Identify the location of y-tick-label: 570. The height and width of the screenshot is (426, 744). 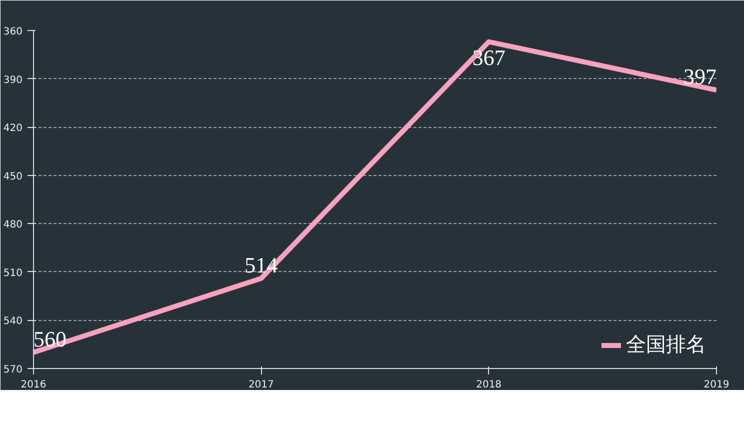
(13, 370).